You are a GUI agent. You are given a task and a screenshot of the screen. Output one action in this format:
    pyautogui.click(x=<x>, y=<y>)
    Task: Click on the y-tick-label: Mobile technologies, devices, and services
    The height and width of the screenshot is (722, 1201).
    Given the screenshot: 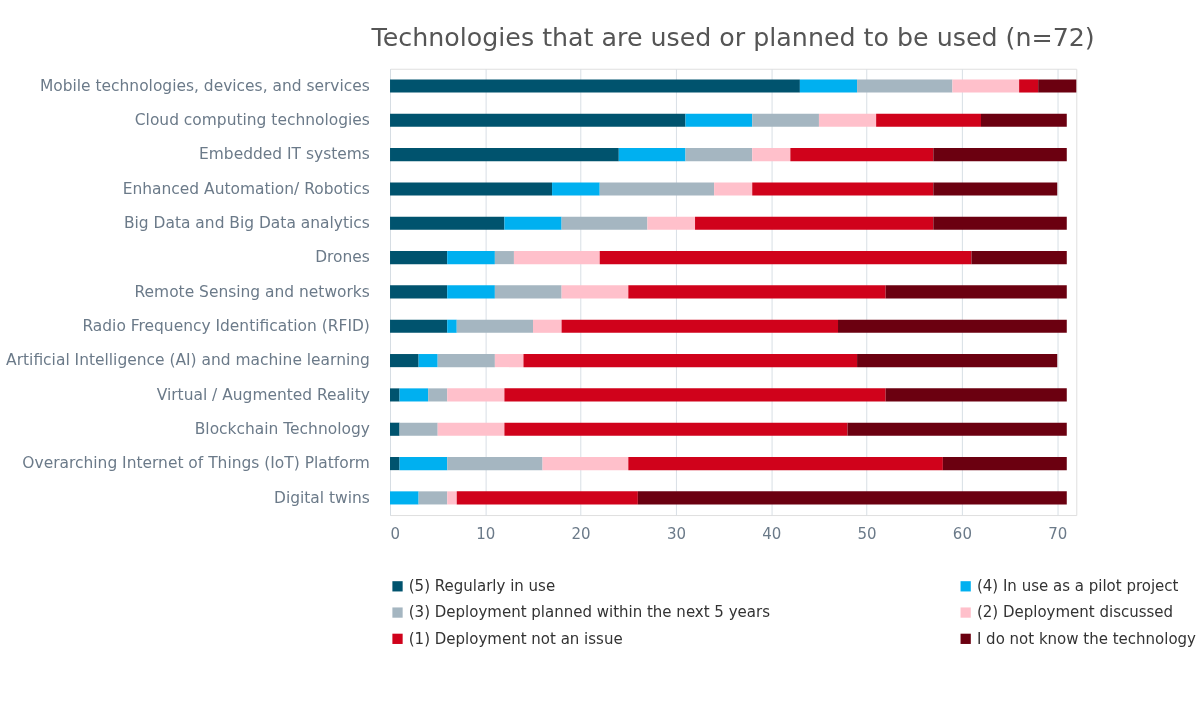 What is the action you would take?
    pyautogui.click(x=204, y=85)
    